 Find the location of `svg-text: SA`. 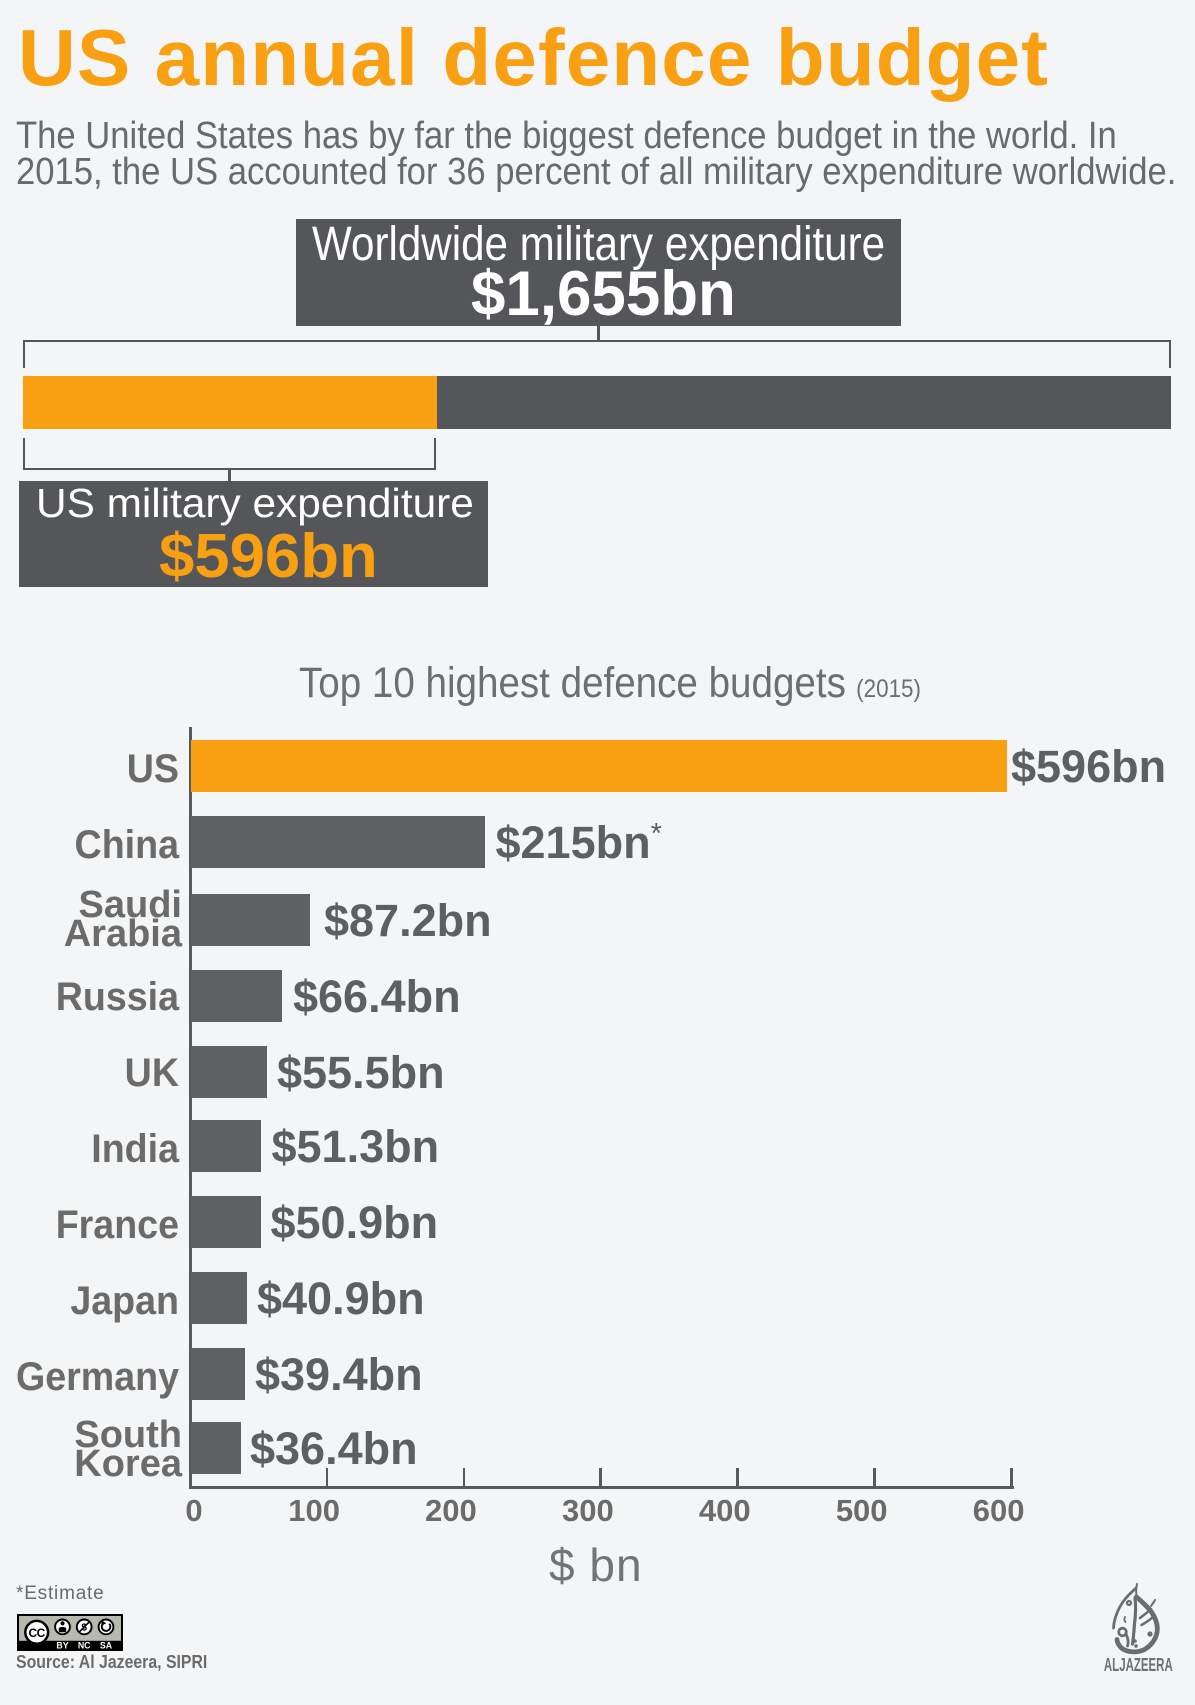

svg-text: SA is located at coordinates (106, 1646).